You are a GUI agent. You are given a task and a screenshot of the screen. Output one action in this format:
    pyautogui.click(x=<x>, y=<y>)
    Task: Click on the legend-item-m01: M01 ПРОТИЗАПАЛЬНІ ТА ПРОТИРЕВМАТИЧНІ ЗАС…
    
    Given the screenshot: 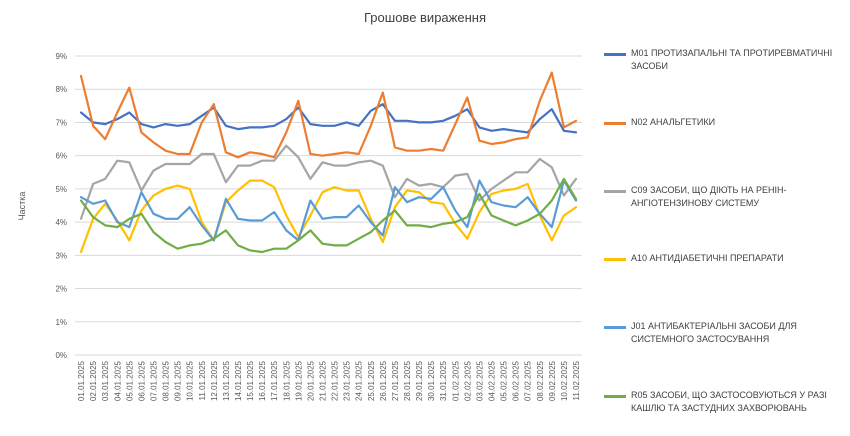 What is the action you would take?
    pyautogui.click(x=723, y=60)
    